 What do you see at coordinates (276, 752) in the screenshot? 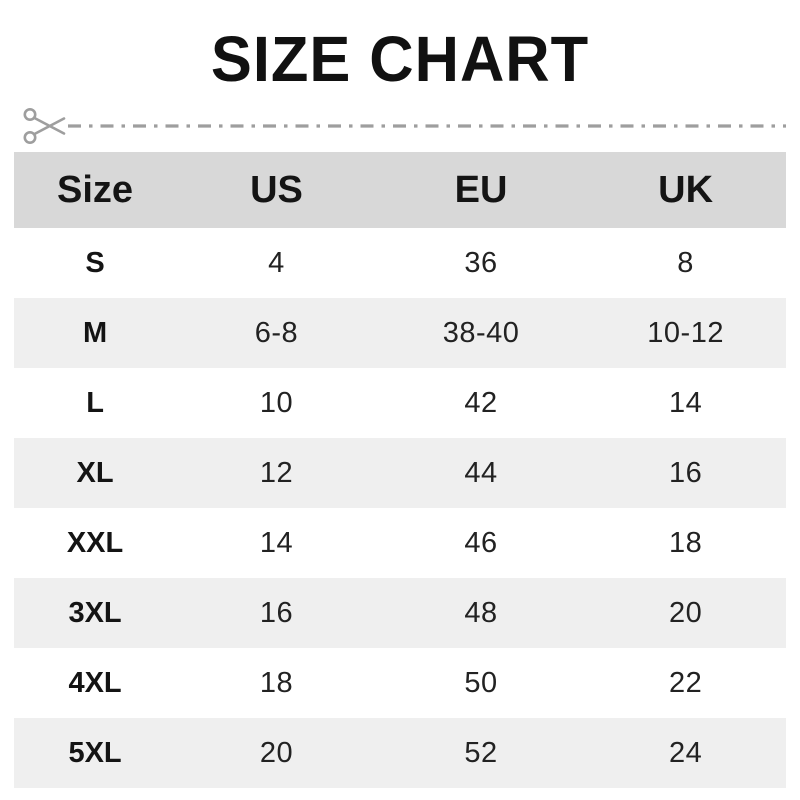
I see `us-value: 20` at bounding box center [276, 752].